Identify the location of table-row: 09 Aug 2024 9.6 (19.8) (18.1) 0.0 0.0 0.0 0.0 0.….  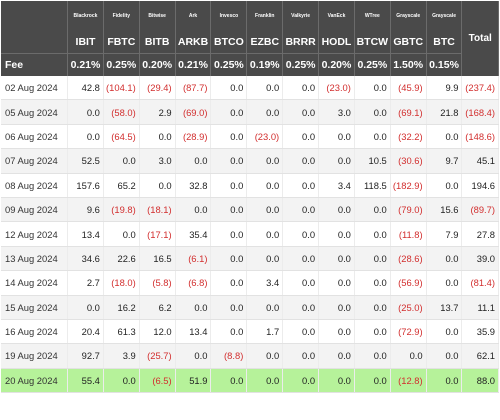
(250, 210).